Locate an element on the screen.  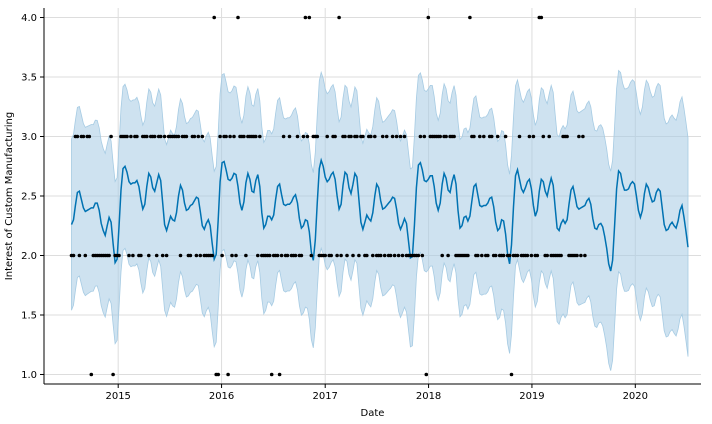
y-tick-label: 1.0 is located at coordinates (29, 375).